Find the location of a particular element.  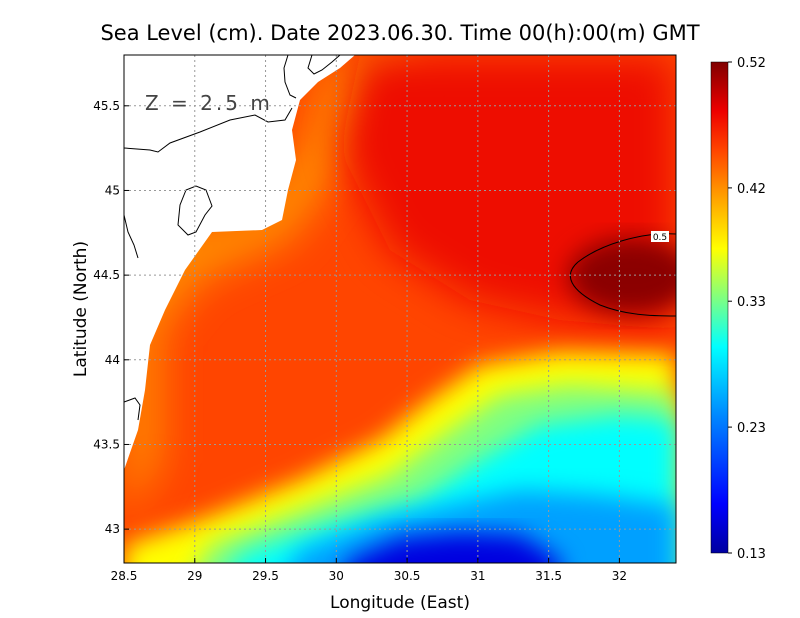

field-maximum-darkred is located at coordinates (622, 276).